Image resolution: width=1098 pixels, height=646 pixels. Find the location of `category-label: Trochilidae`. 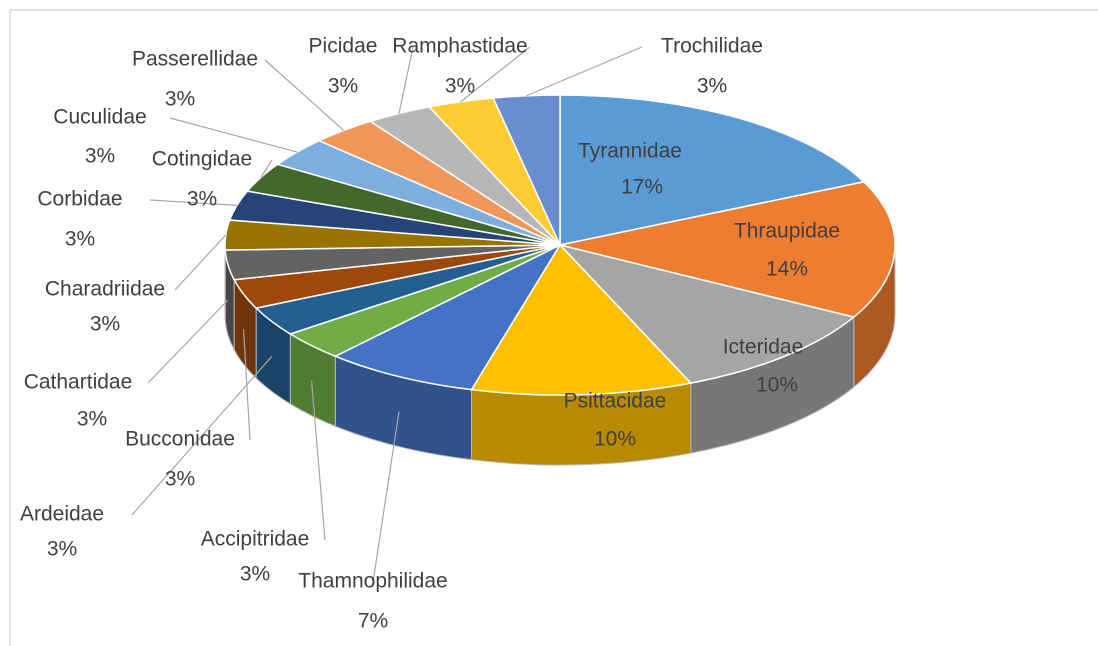

category-label: Trochilidae is located at coordinates (712, 46).